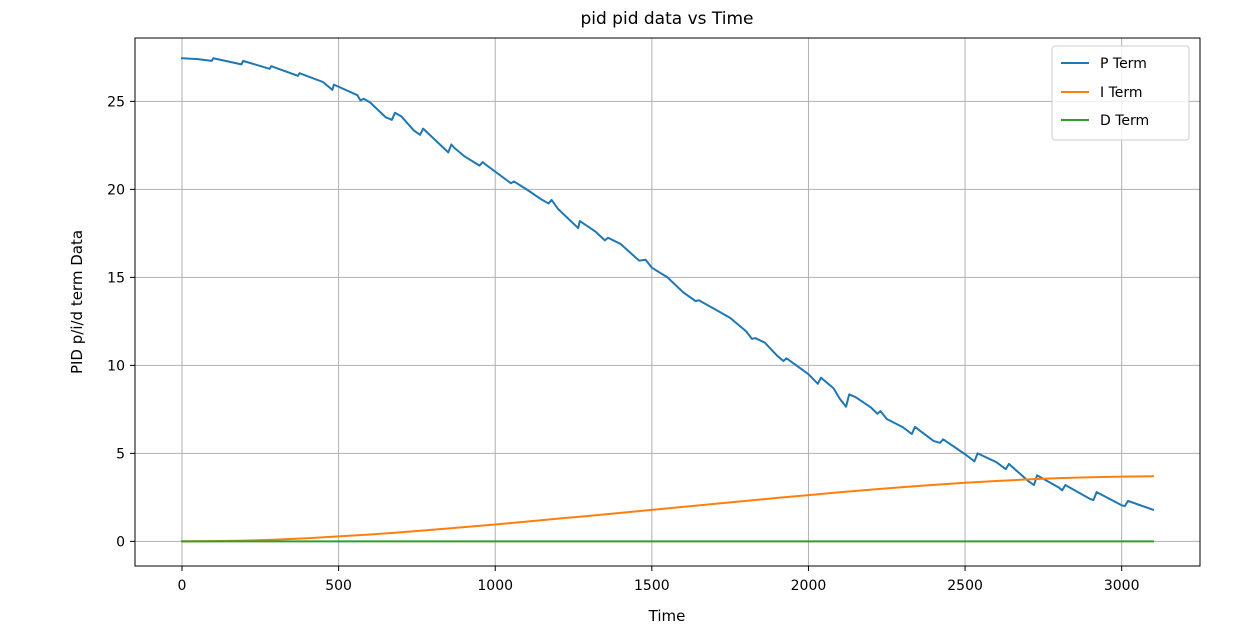 Image resolution: width=1242 pixels, height=627 pixels. Describe the element at coordinates (182, 586) in the screenshot. I see `x-tick-label: 0` at that location.